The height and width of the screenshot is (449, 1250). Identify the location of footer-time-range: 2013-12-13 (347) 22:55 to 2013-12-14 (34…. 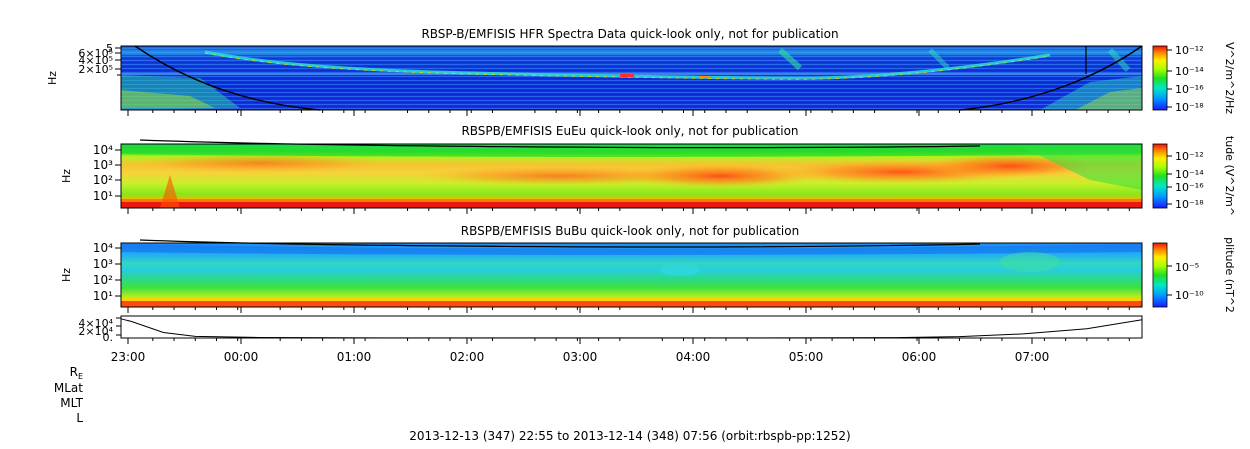
(629, 436).